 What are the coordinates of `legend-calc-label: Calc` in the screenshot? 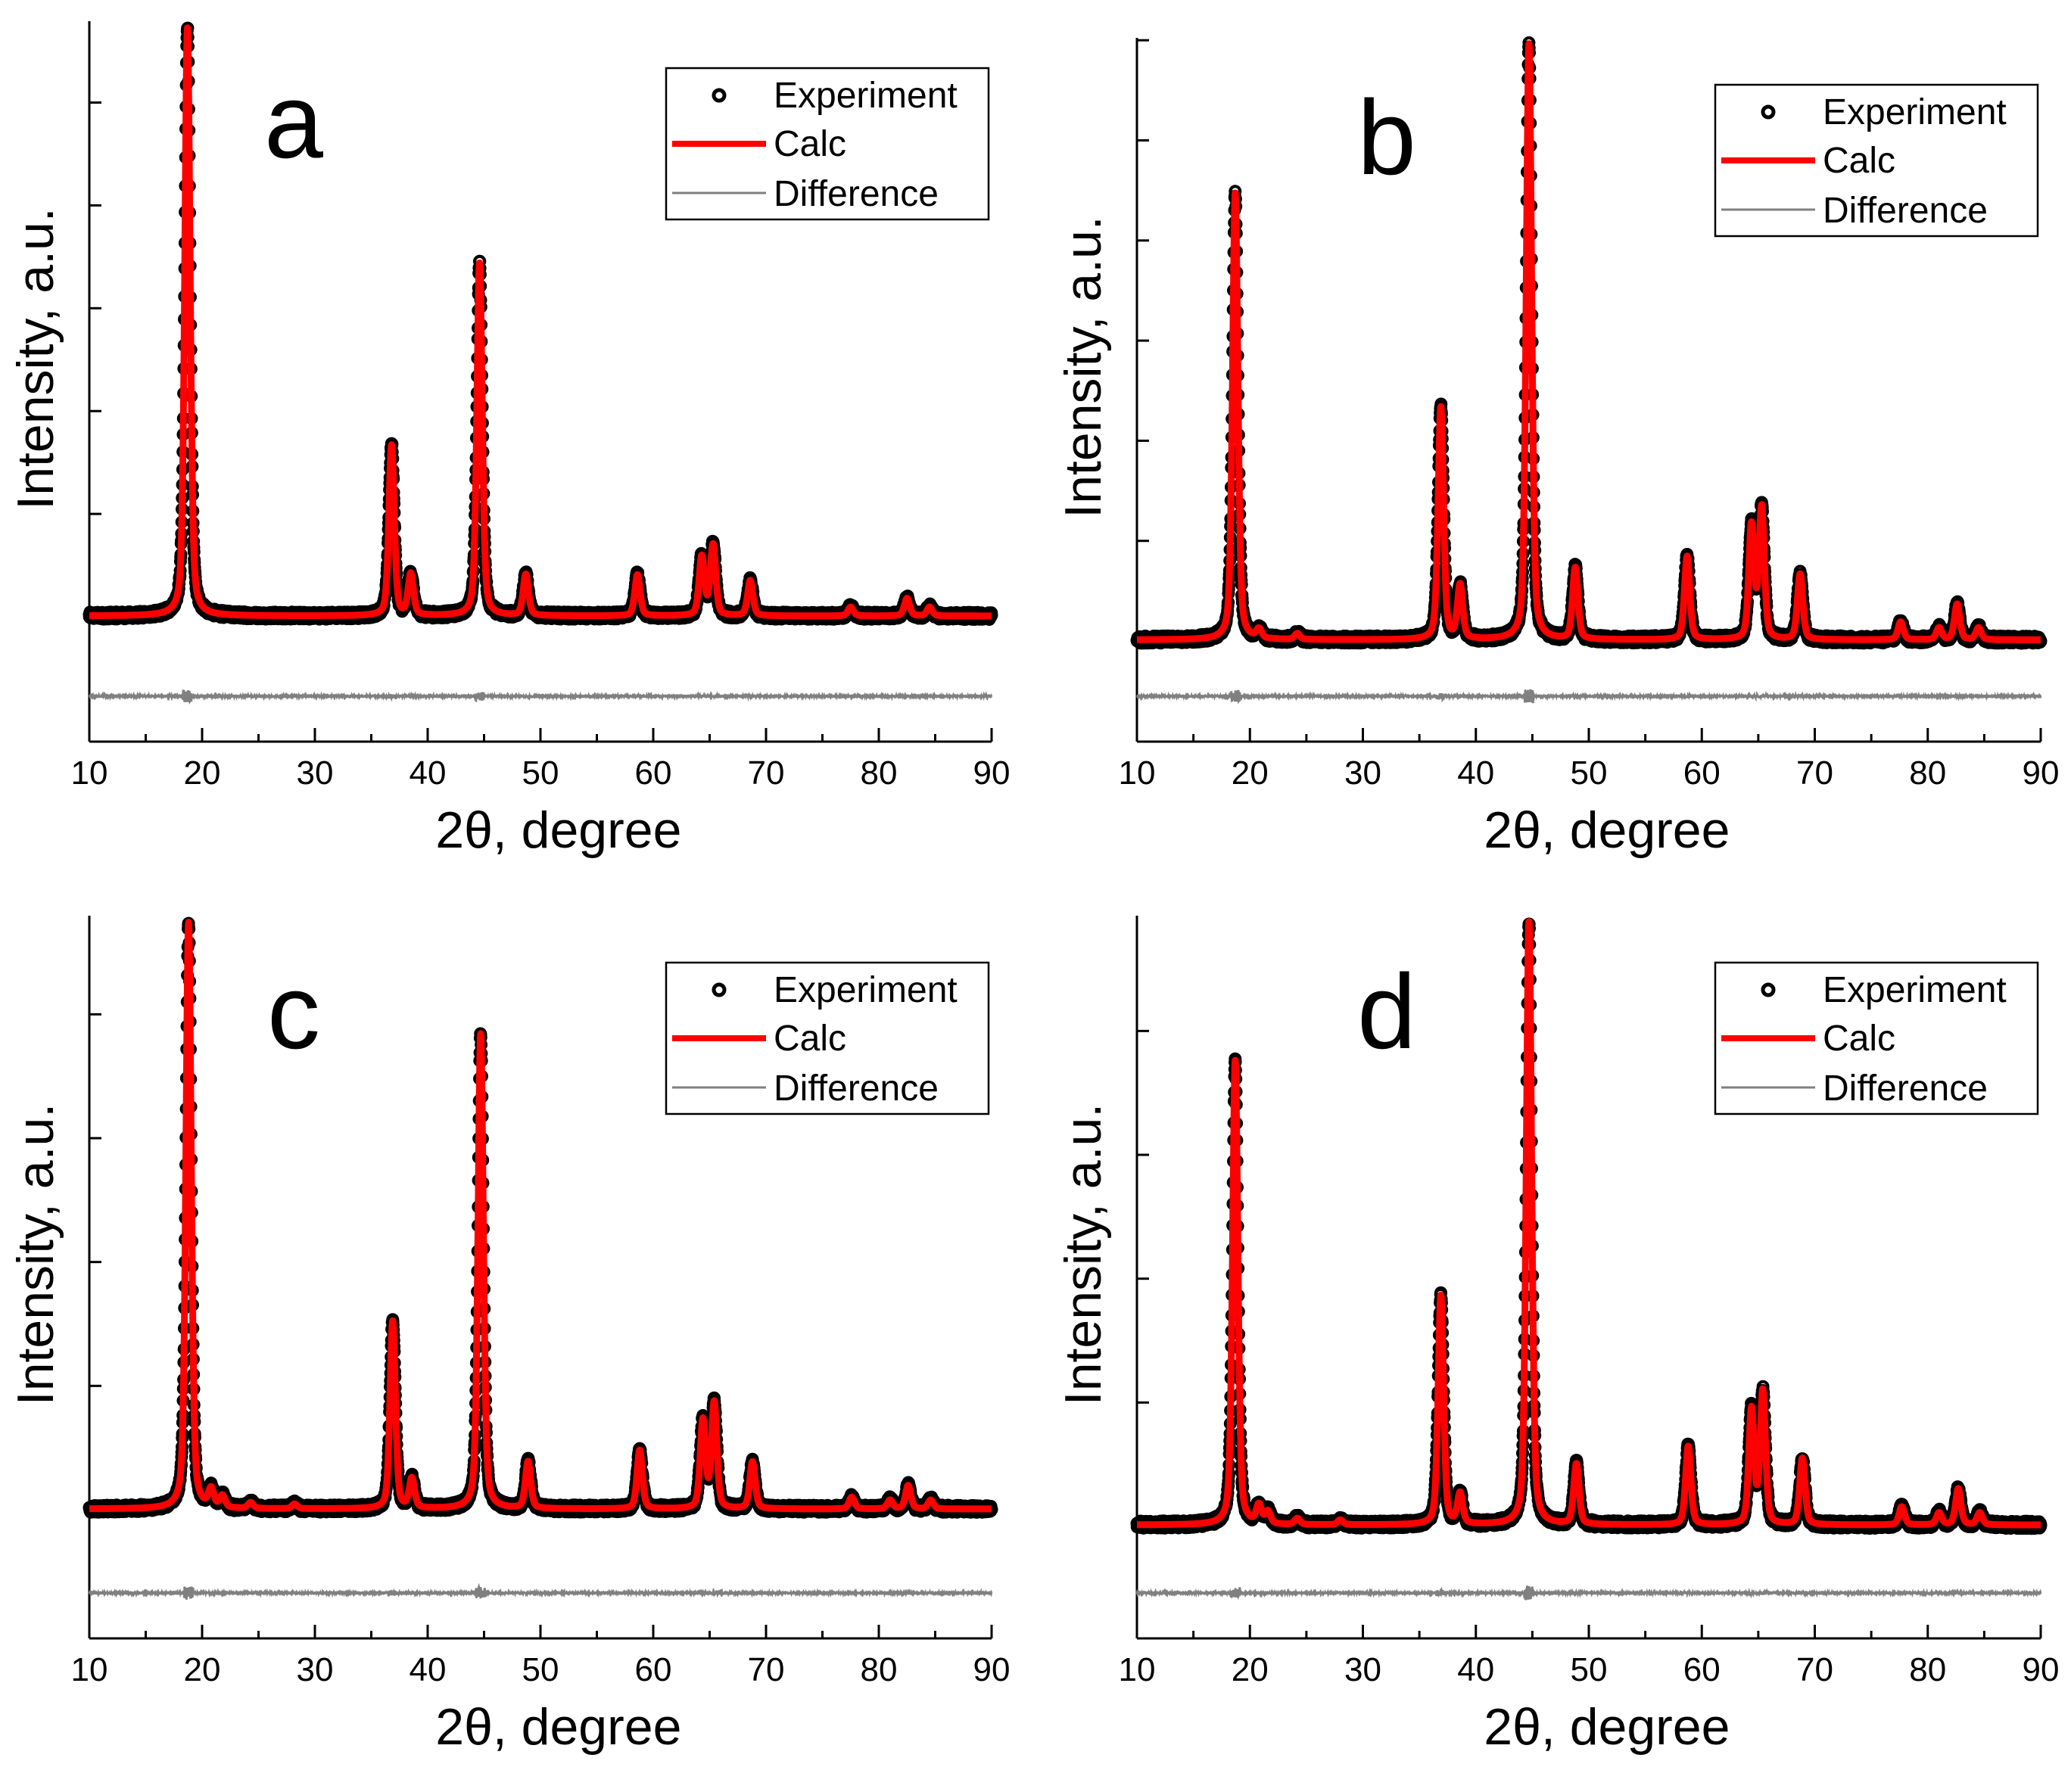 It's located at (810, 144).